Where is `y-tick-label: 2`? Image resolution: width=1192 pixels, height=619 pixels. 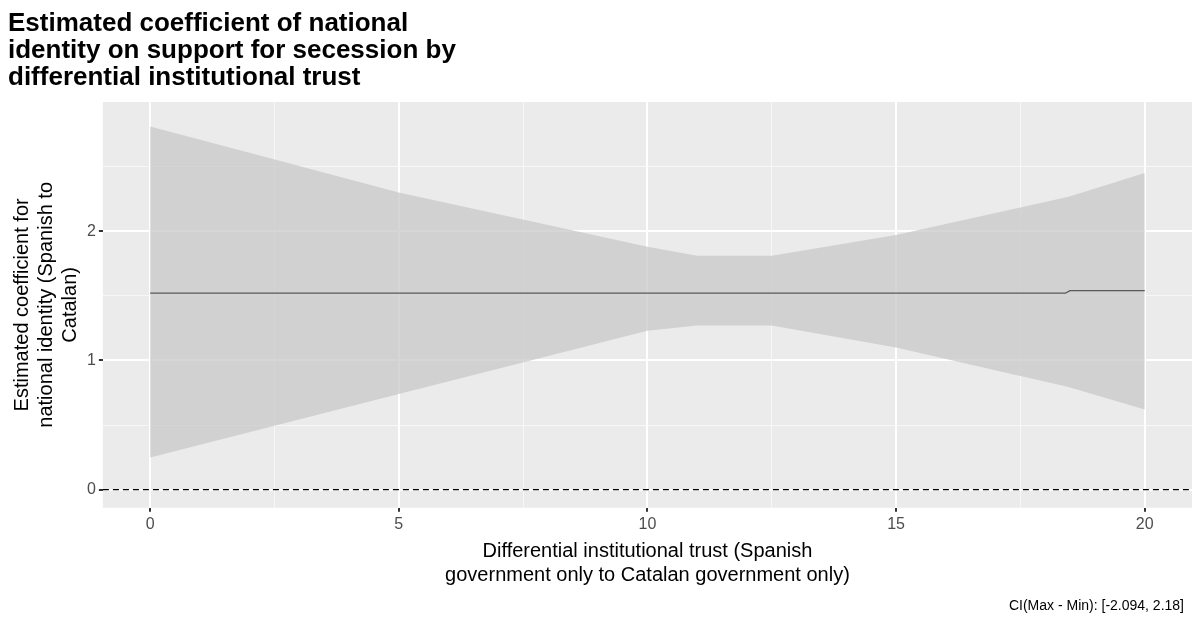
y-tick-label: 2 is located at coordinates (91, 230).